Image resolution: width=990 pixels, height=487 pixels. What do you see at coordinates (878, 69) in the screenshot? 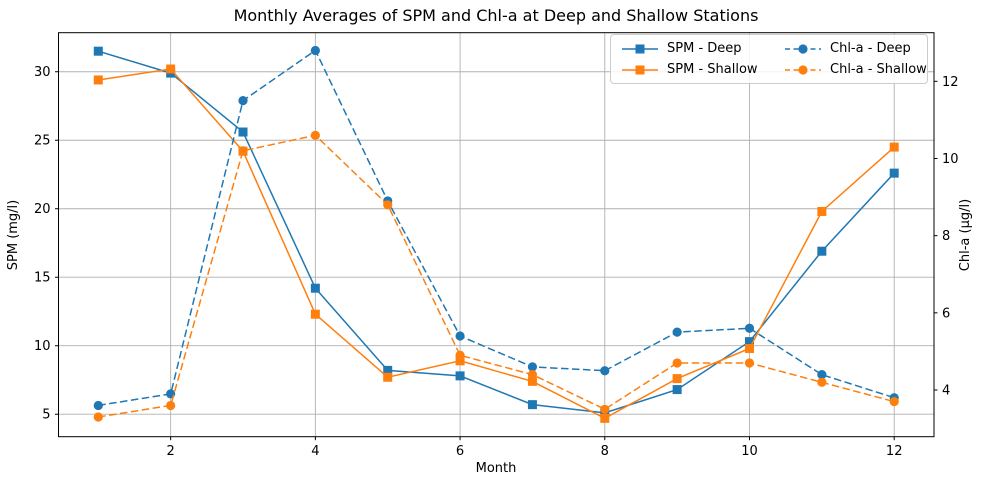
I see `legend-label-chl-a-shallow: Chl-a - Shallow` at bounding box center [878, 69].